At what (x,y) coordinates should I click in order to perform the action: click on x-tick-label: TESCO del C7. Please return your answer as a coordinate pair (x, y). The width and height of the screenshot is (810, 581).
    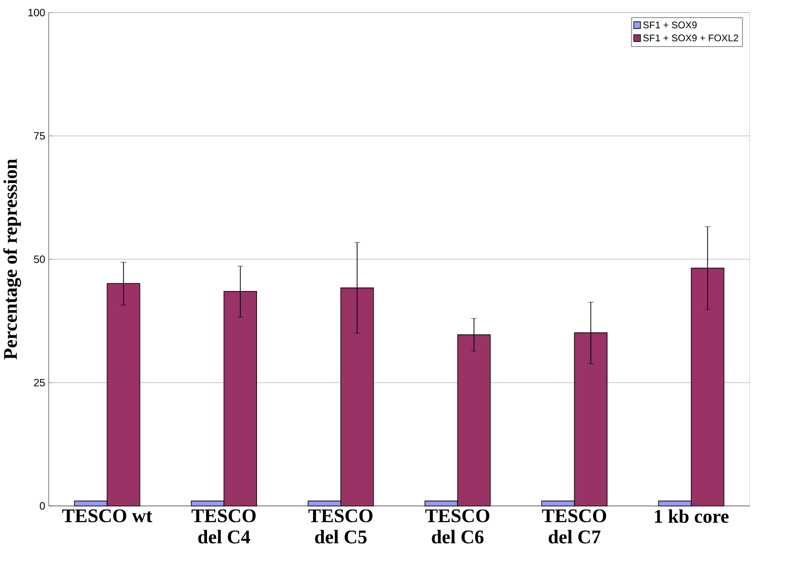
    Looking at the image, I should click on (574, 526).